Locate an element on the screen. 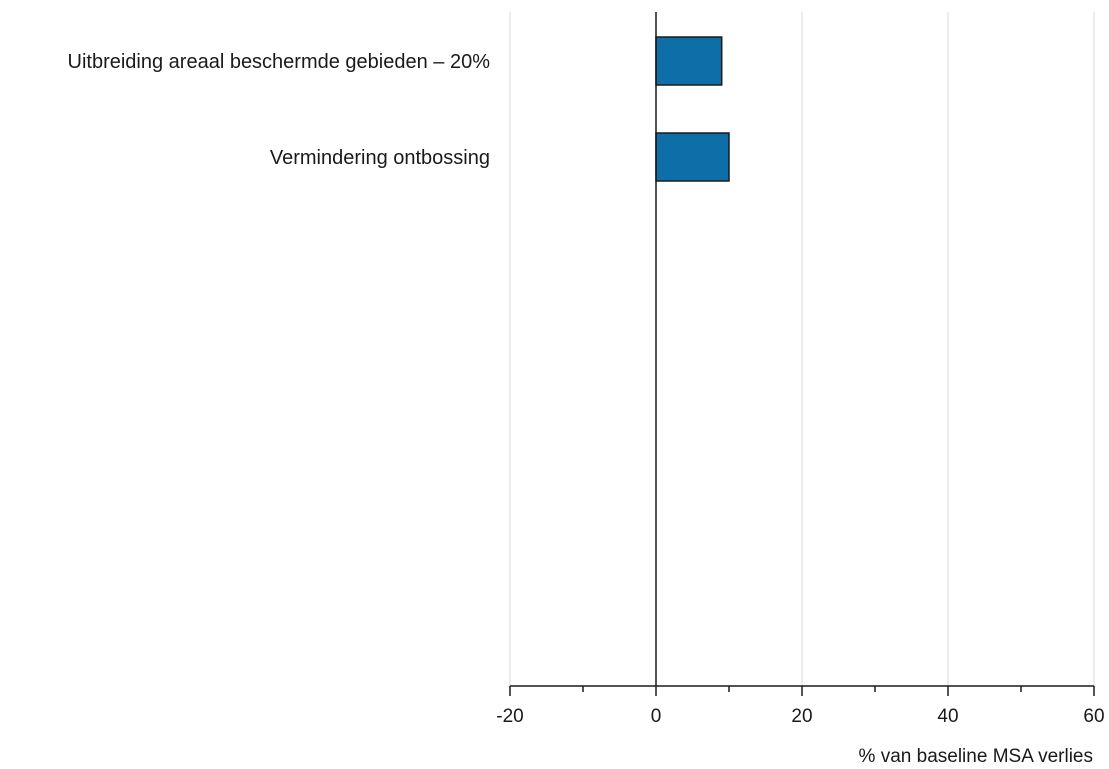 The height and width of the screenshot is (769, 1109). x-tick-label: 0 is located at coordinates (656, 716).